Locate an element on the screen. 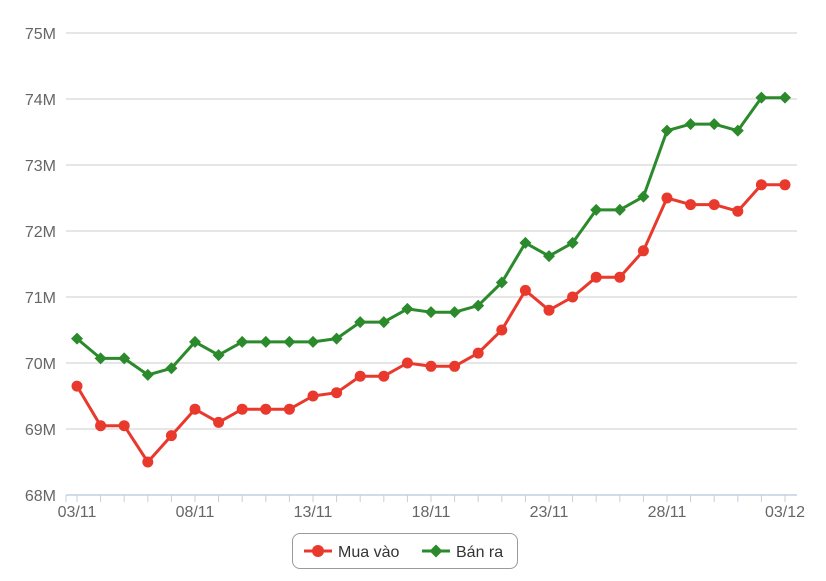 This screenshot has width=826, height=581. x-axis is located at coordinates (431, 498).